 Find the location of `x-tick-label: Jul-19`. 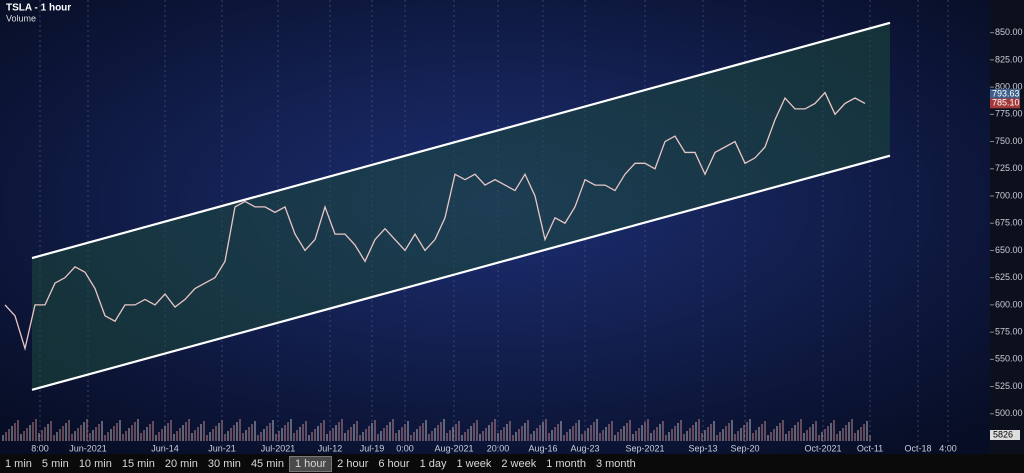

x-tick-label: Jul-19 is located at coordinates (372, 448).